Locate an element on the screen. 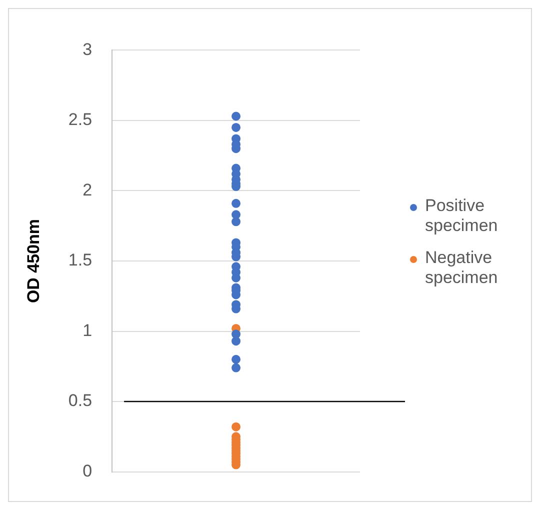  y-tick-label: 1 is located at coordinates (87, 330).